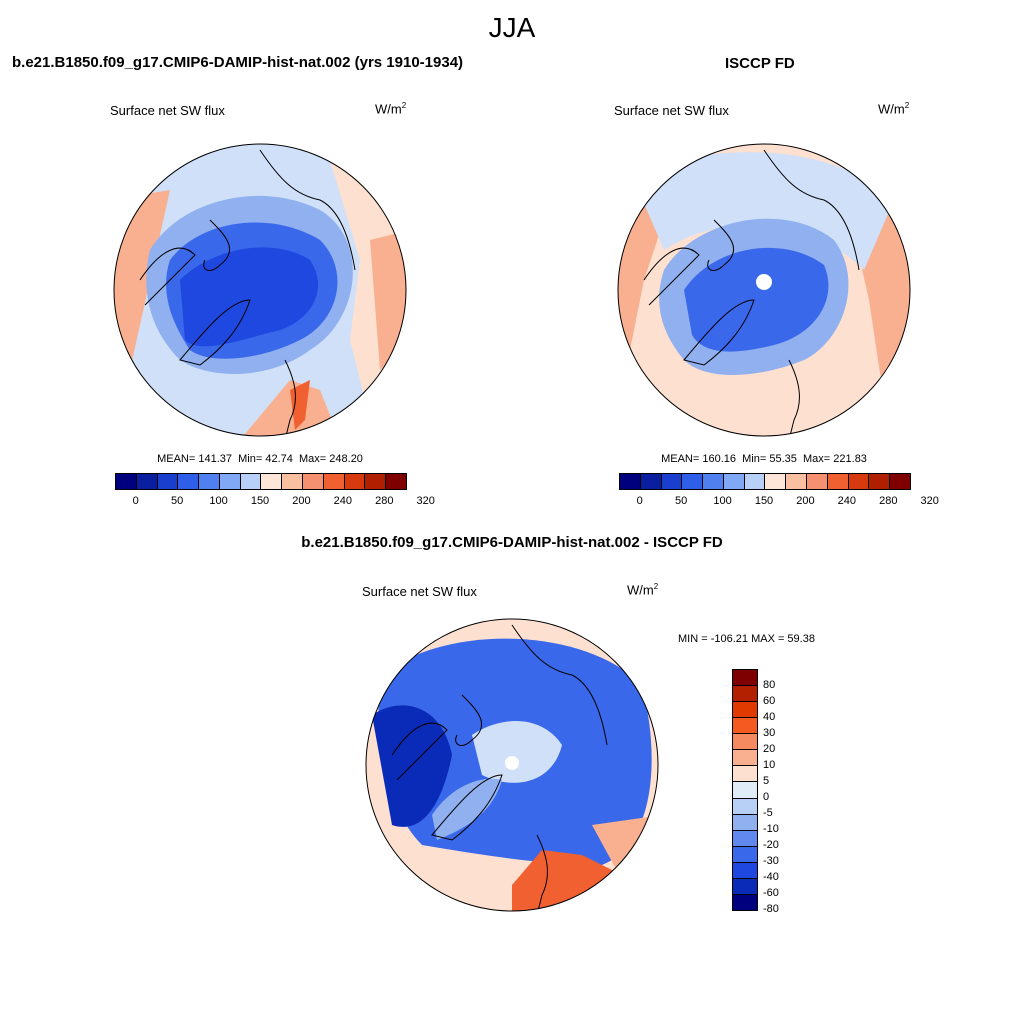 The image size is (1024, 1024). I want to click on diff-minmax: MIN = -106.21 MAX = 59.38, so click(746, 639).